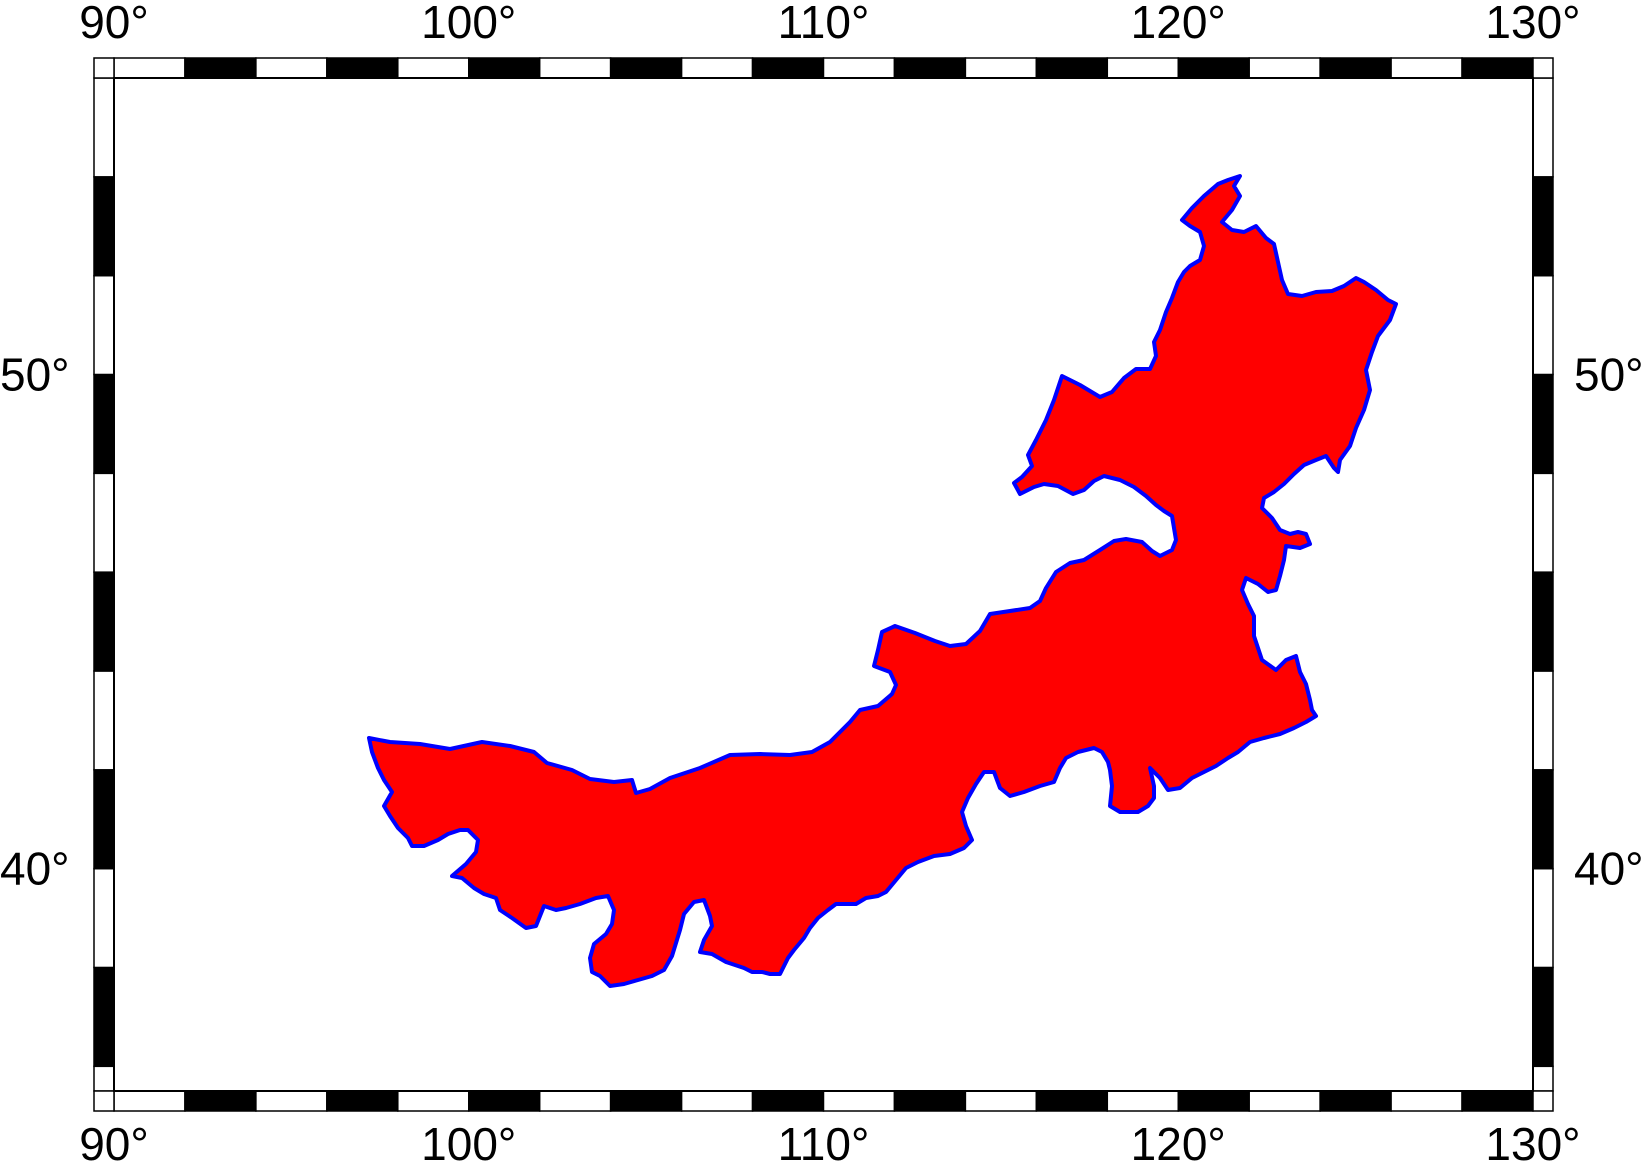  I want to click on tick-label-top: 120°, so click(1178, 24).